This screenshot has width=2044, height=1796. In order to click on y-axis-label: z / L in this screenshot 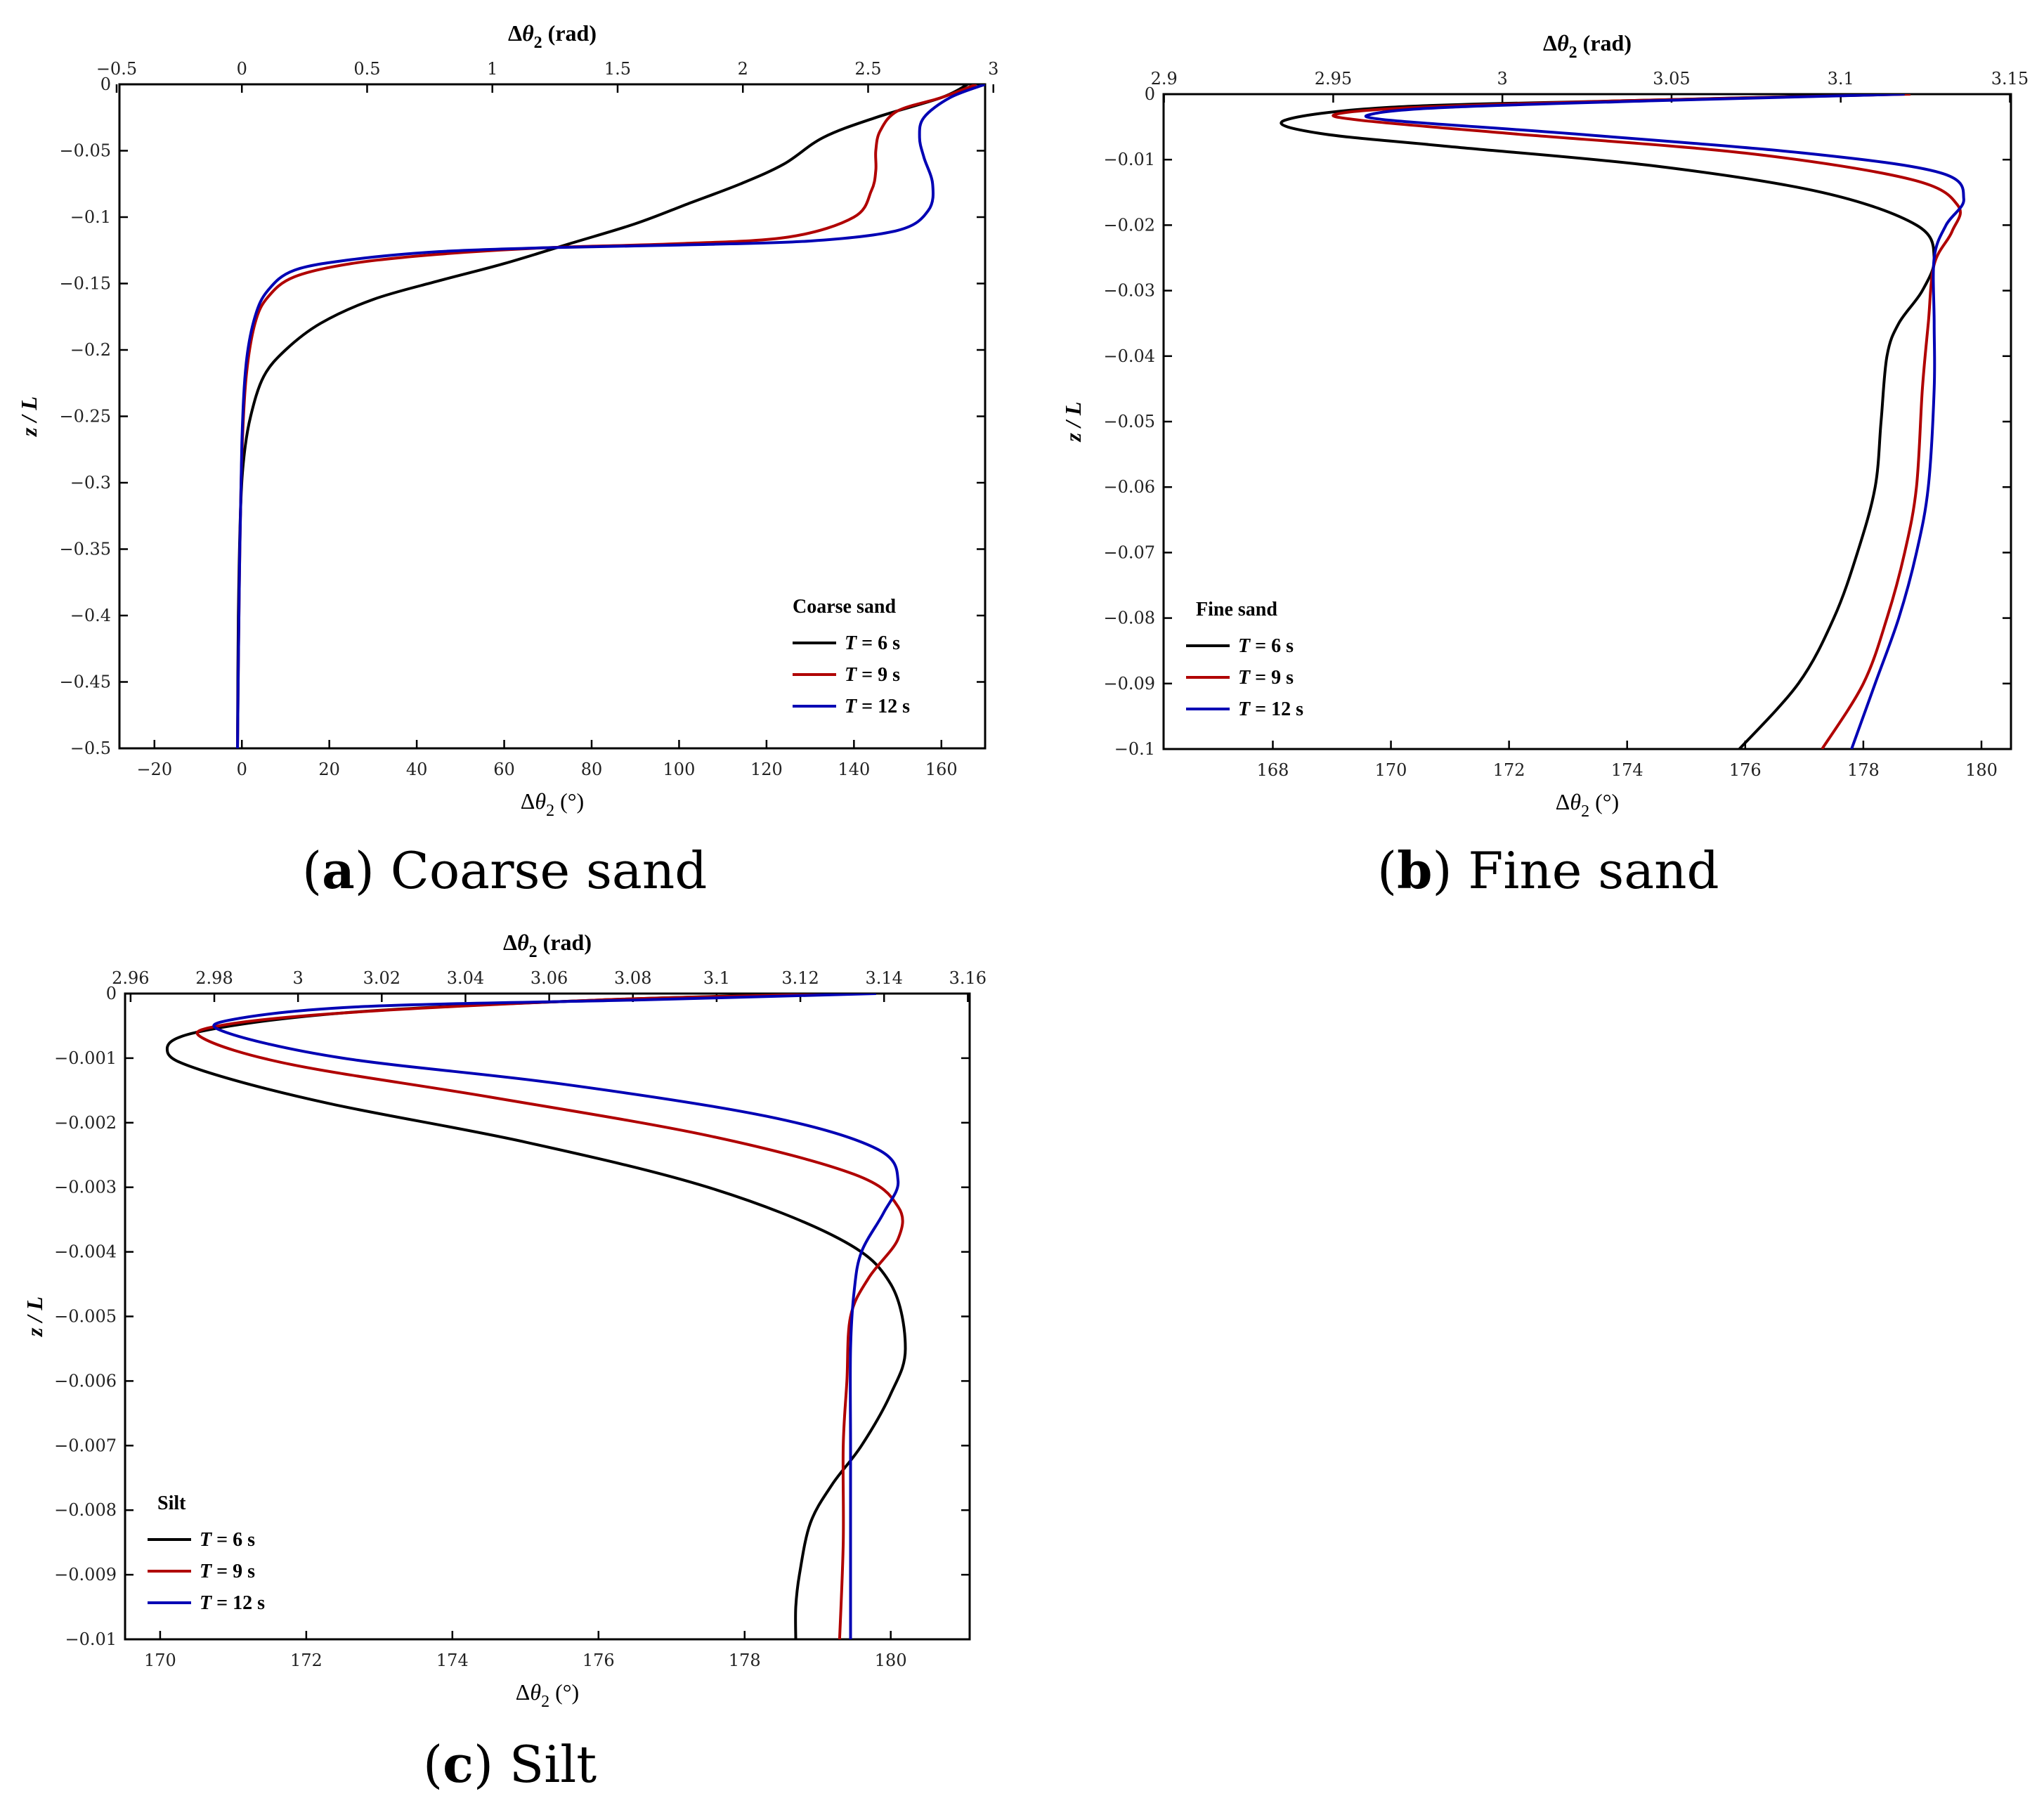, I will do `click(1073, 422)`.